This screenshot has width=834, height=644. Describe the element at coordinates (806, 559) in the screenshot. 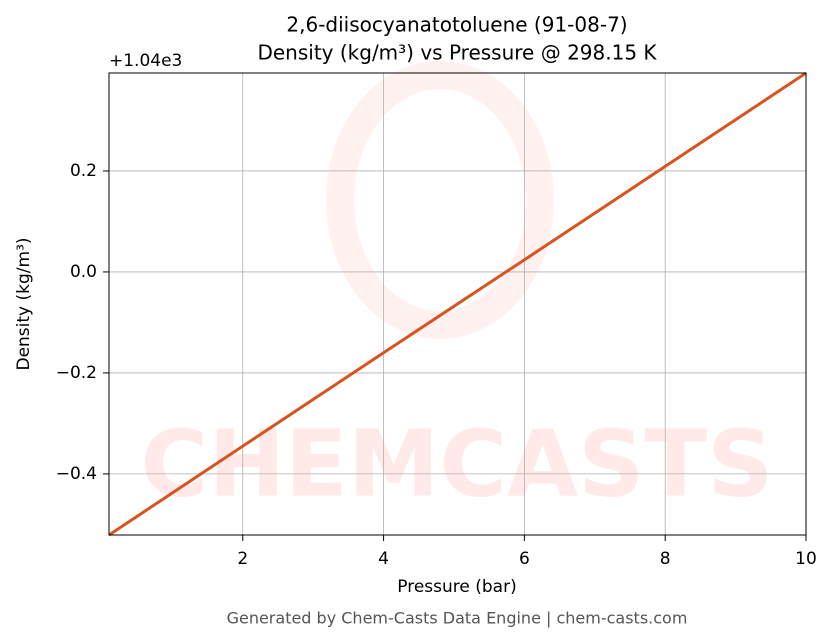

I see `x-tick-label: 10` at that location.